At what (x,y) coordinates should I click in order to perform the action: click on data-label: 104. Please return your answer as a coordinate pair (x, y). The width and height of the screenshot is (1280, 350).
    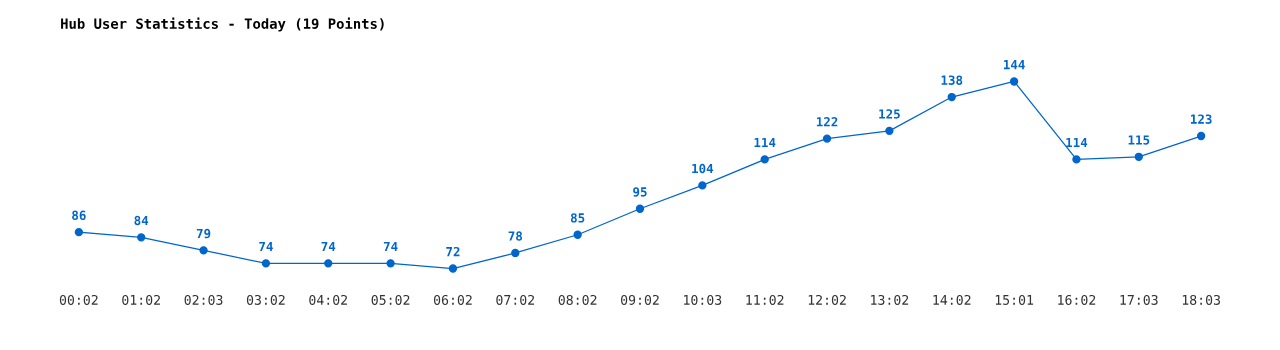
    Looking at the image, I should click on (703, 168).